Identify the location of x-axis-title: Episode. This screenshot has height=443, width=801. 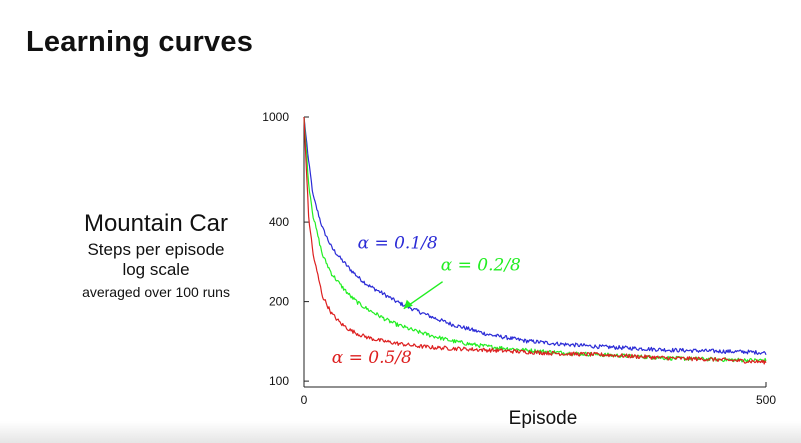
(543, 418).